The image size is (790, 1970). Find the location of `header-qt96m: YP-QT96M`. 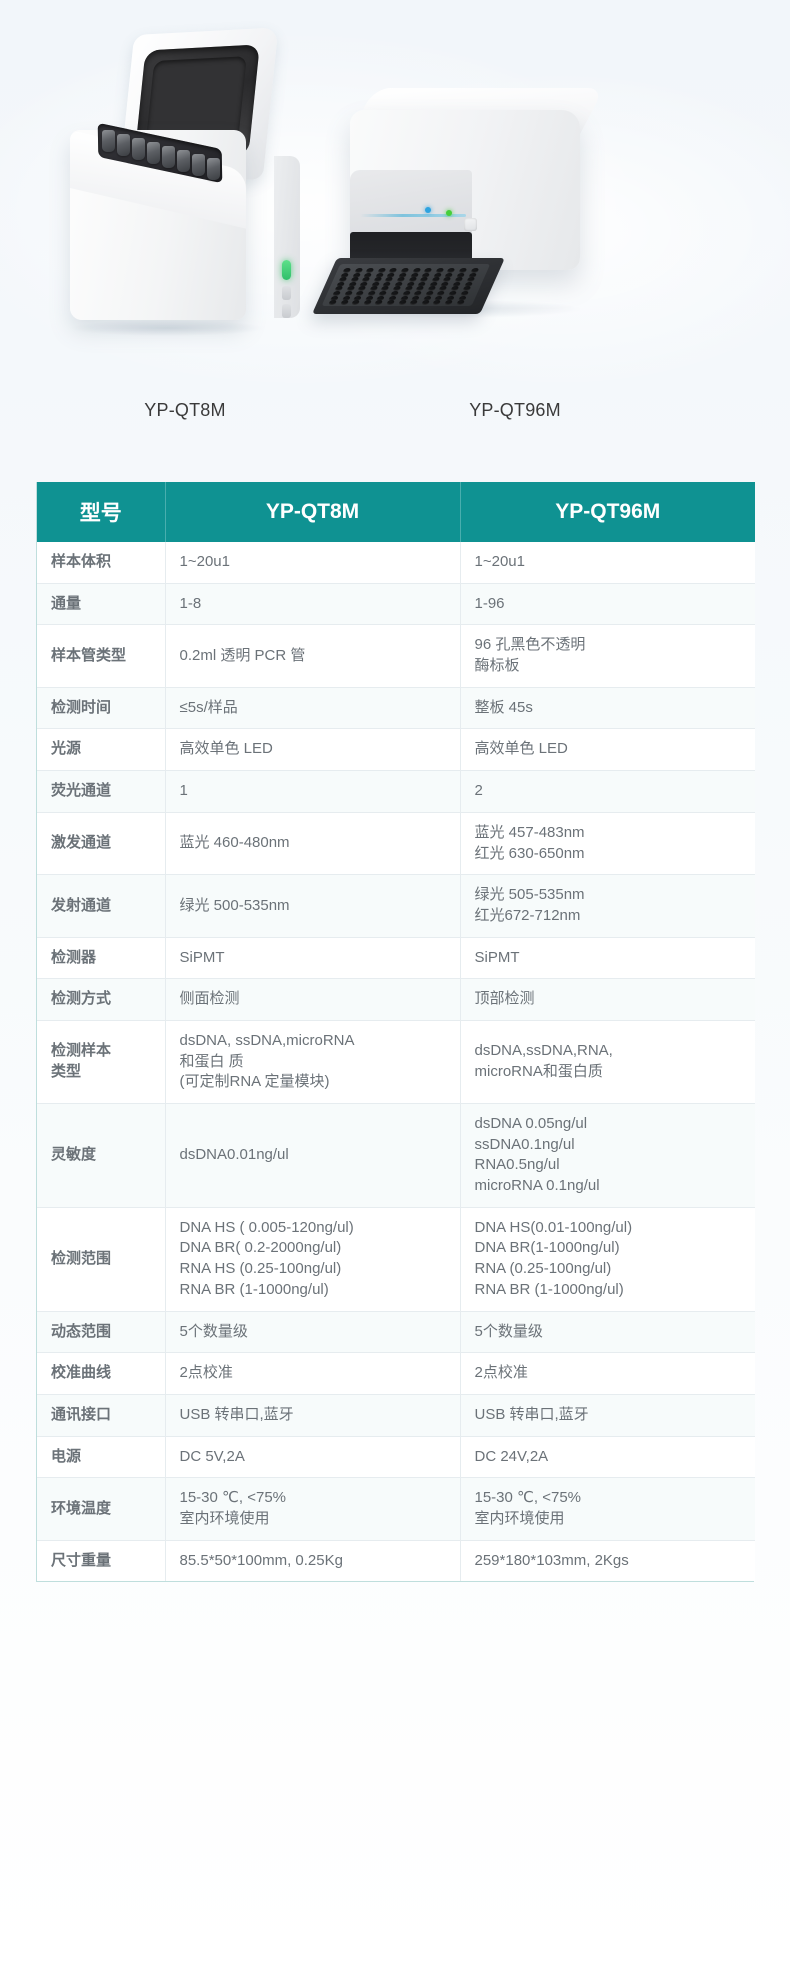

header-qt96m: YP-QT96M is located at coordinates (607, 512).